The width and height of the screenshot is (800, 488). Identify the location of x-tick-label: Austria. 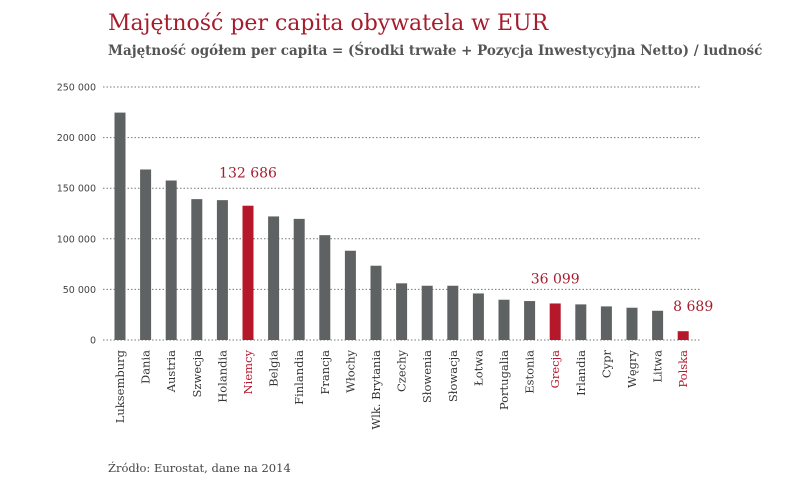
(171, 371).